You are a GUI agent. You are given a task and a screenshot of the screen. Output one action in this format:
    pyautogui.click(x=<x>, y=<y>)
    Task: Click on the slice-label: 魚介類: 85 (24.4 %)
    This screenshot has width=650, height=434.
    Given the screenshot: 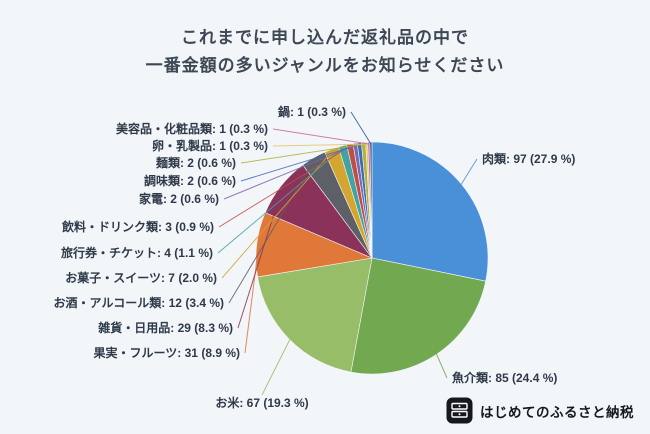 What is the action you would take?
    pyautogui.click(x=504, y=377)
    